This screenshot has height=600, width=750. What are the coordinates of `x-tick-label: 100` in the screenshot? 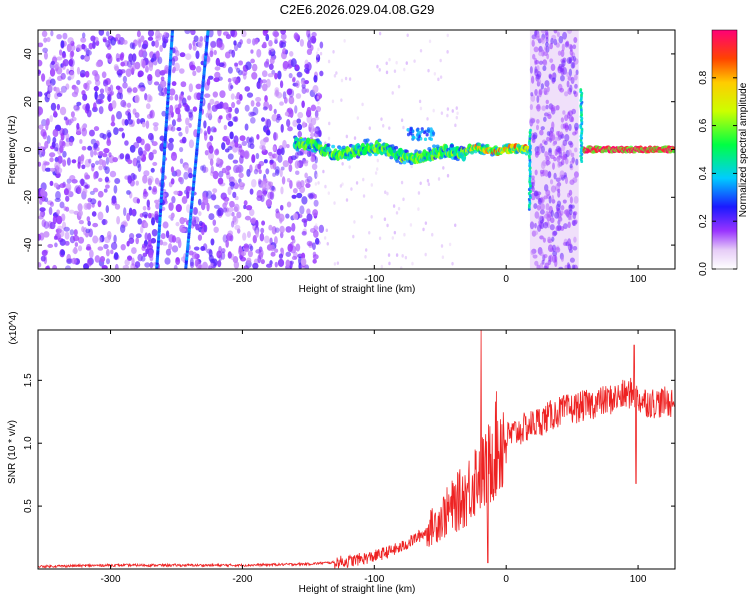 It's located at (638, 579).